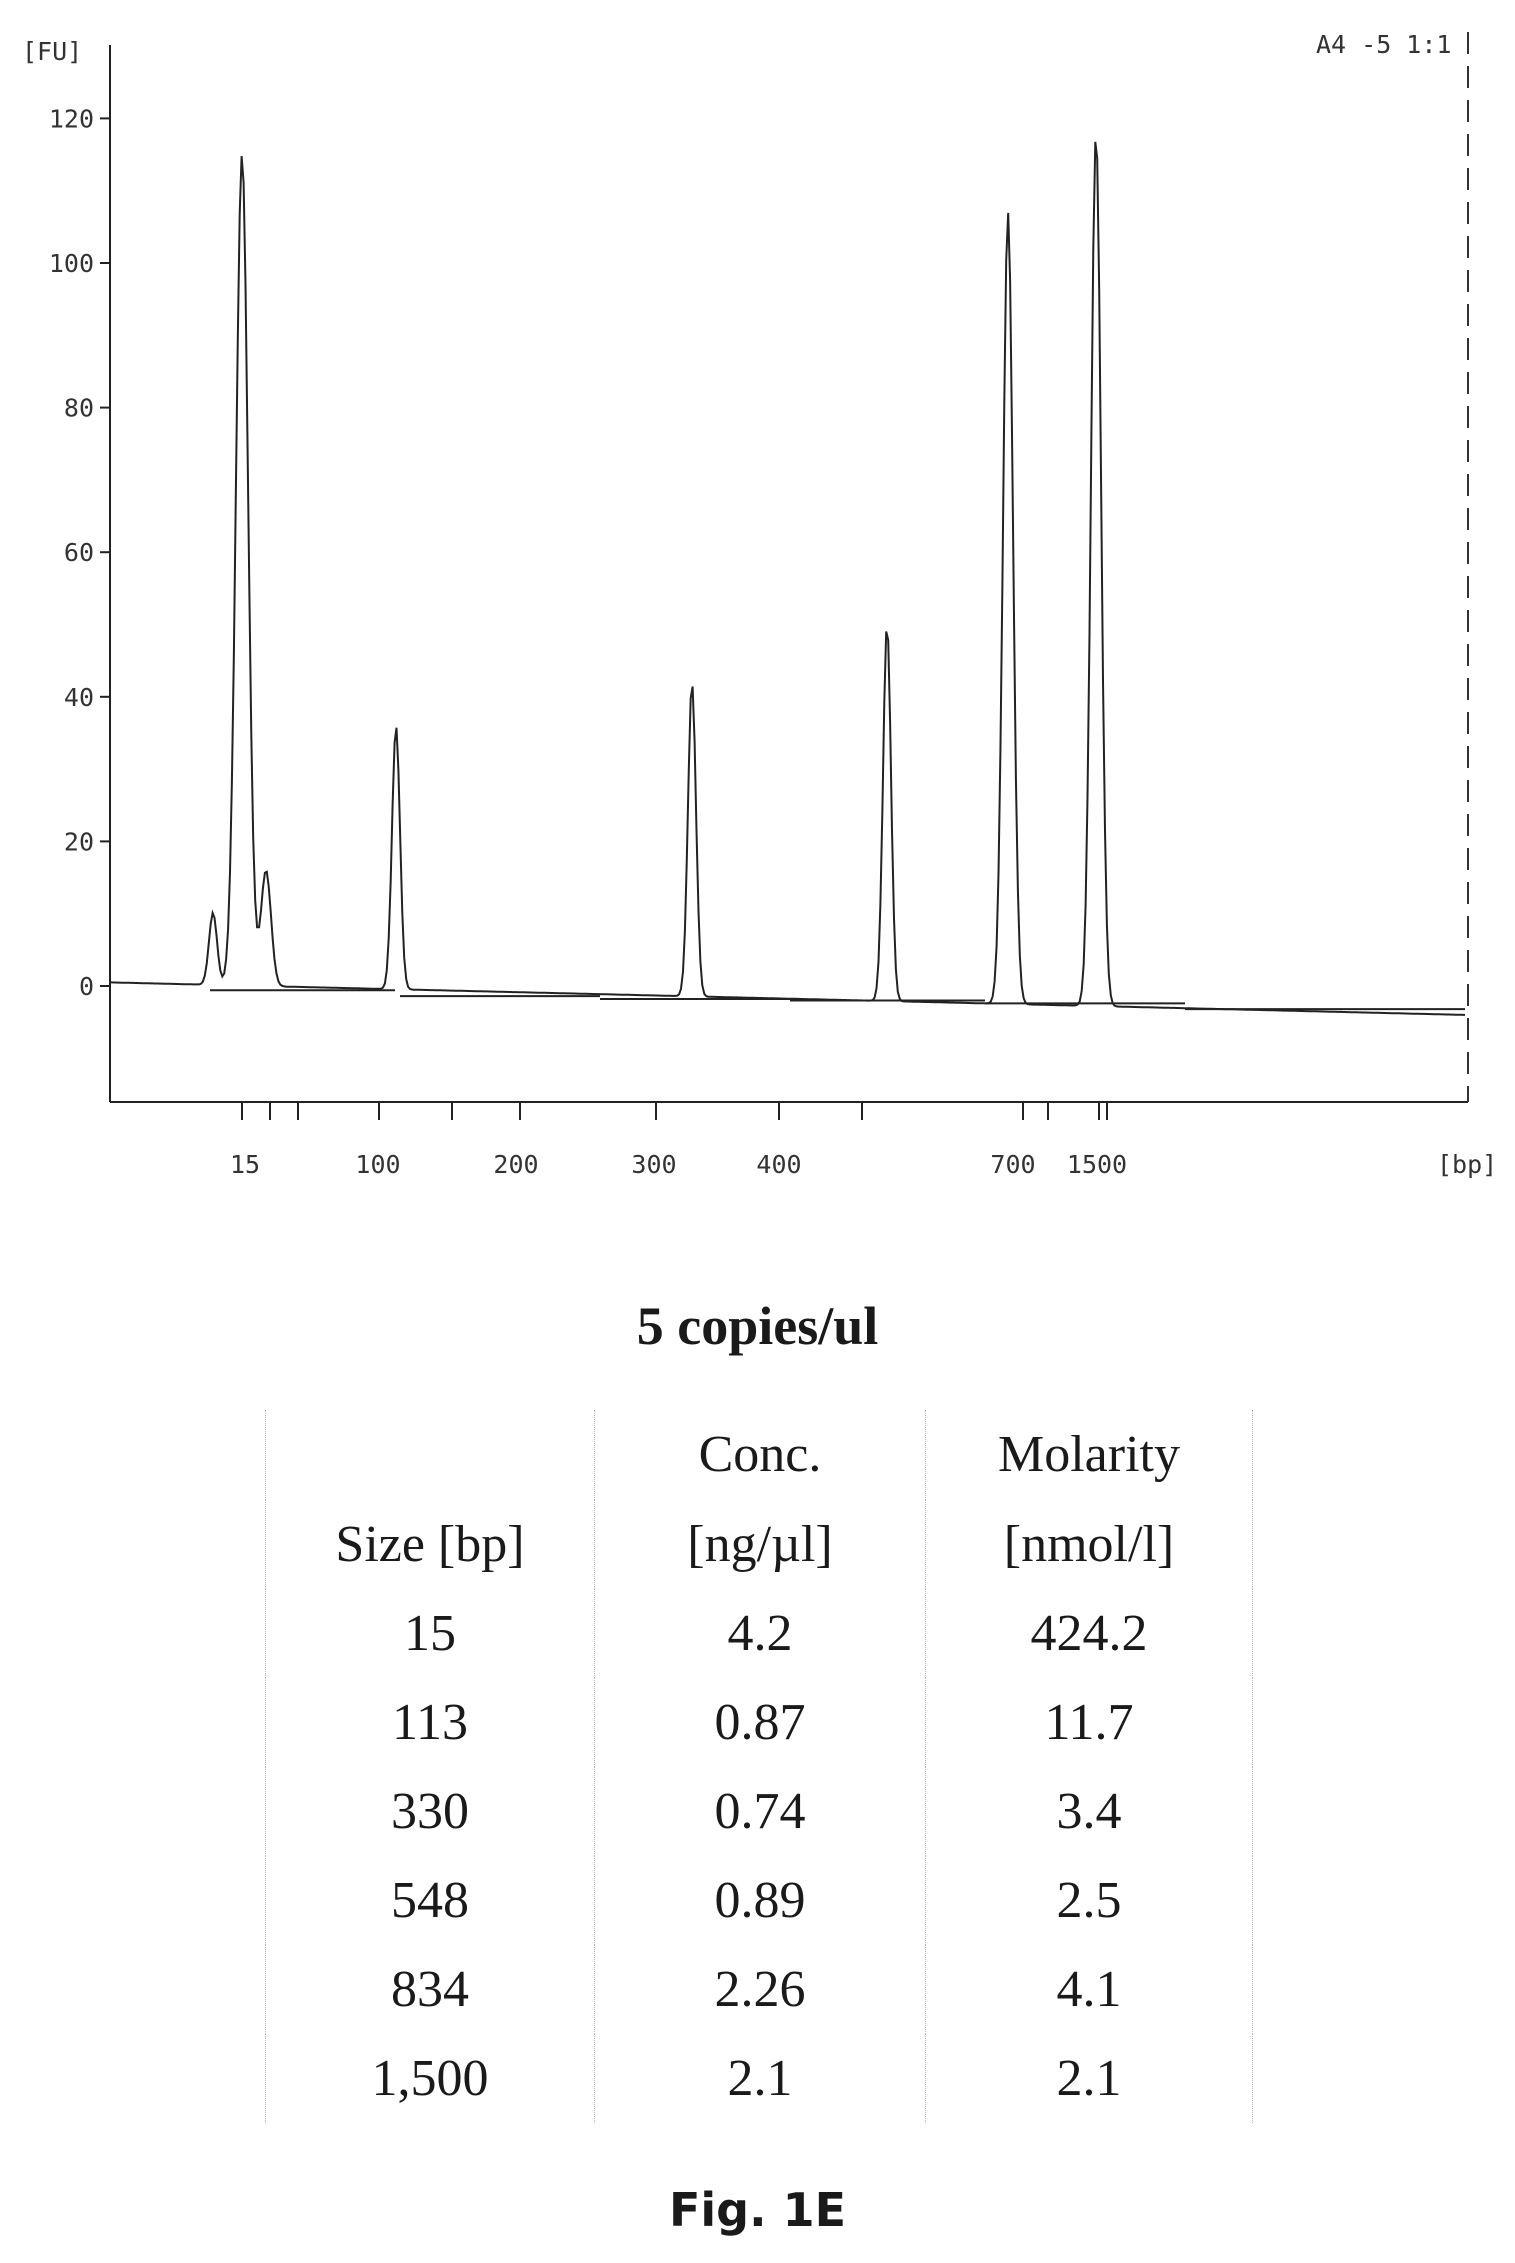 The image size is (1515, 2263). I want to click on x-tick-label: 1500, so click(1097, 1164).